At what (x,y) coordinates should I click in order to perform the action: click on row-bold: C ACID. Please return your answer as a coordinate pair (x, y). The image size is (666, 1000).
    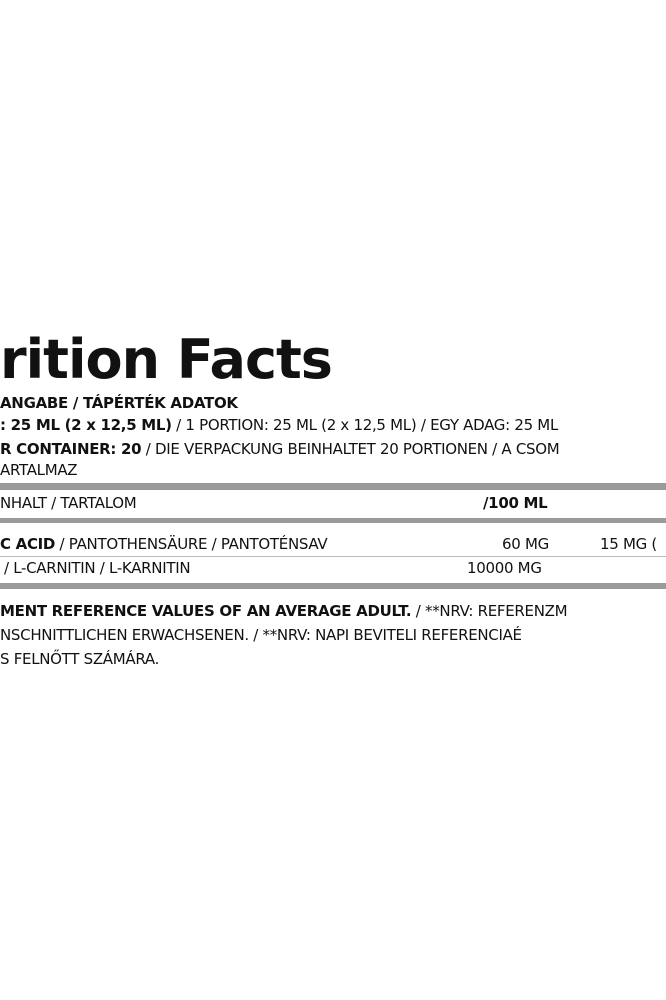
    Looking at the image, I should click on (28, 544).